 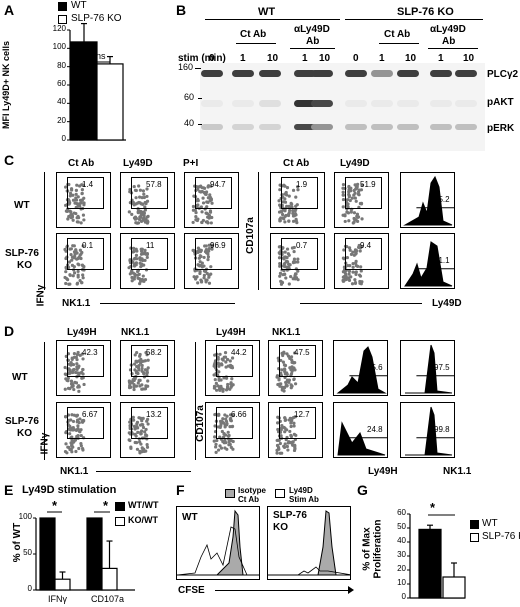 I want to click on col-header-ly49h-2: Ly49H, so click(x=231, y=332).